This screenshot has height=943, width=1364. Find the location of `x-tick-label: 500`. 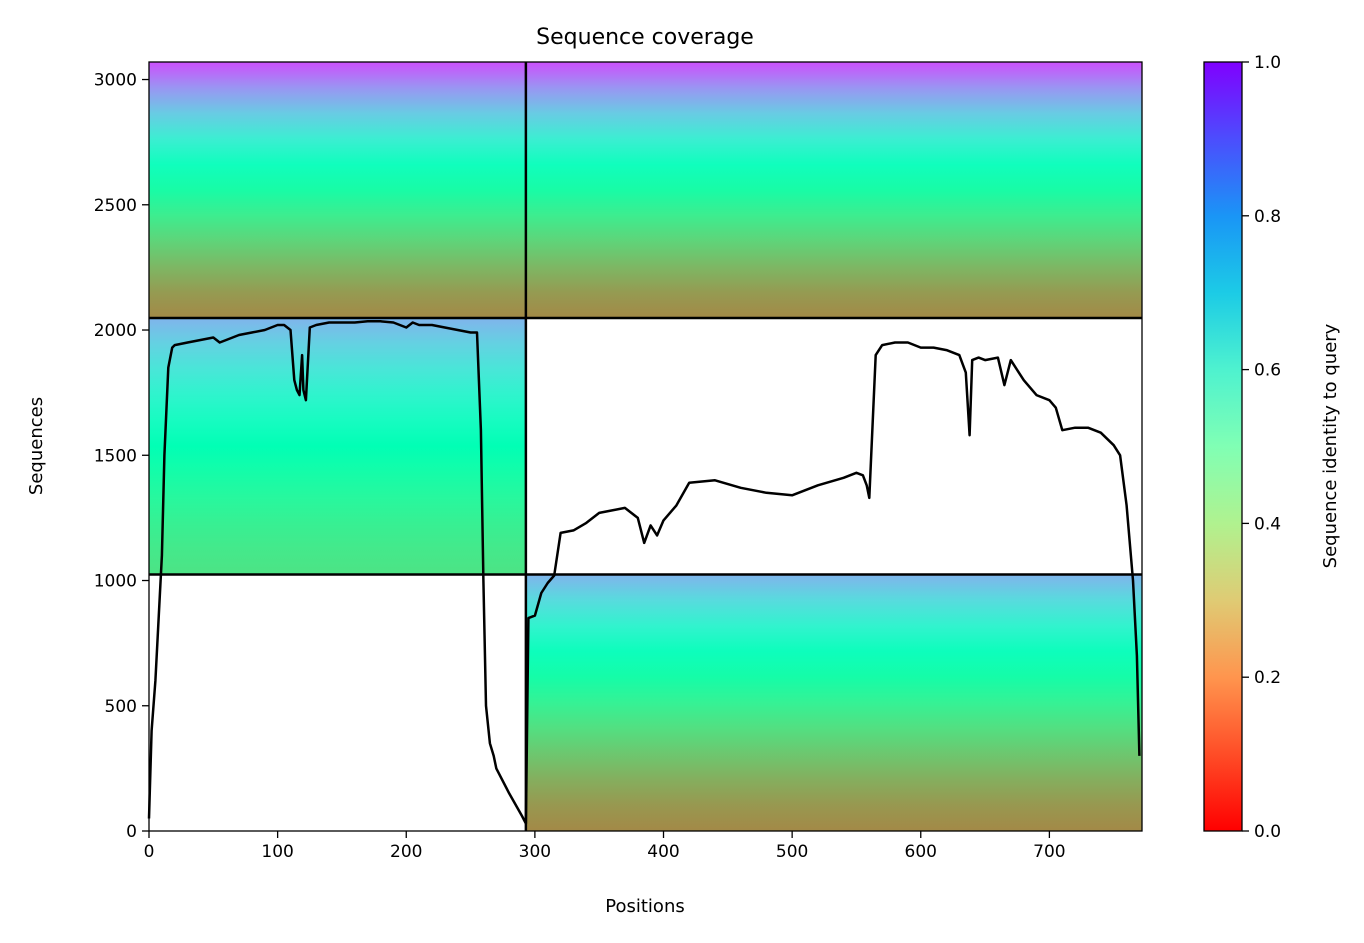

x-tick-label: 500 is located at coordinates (792, 852).